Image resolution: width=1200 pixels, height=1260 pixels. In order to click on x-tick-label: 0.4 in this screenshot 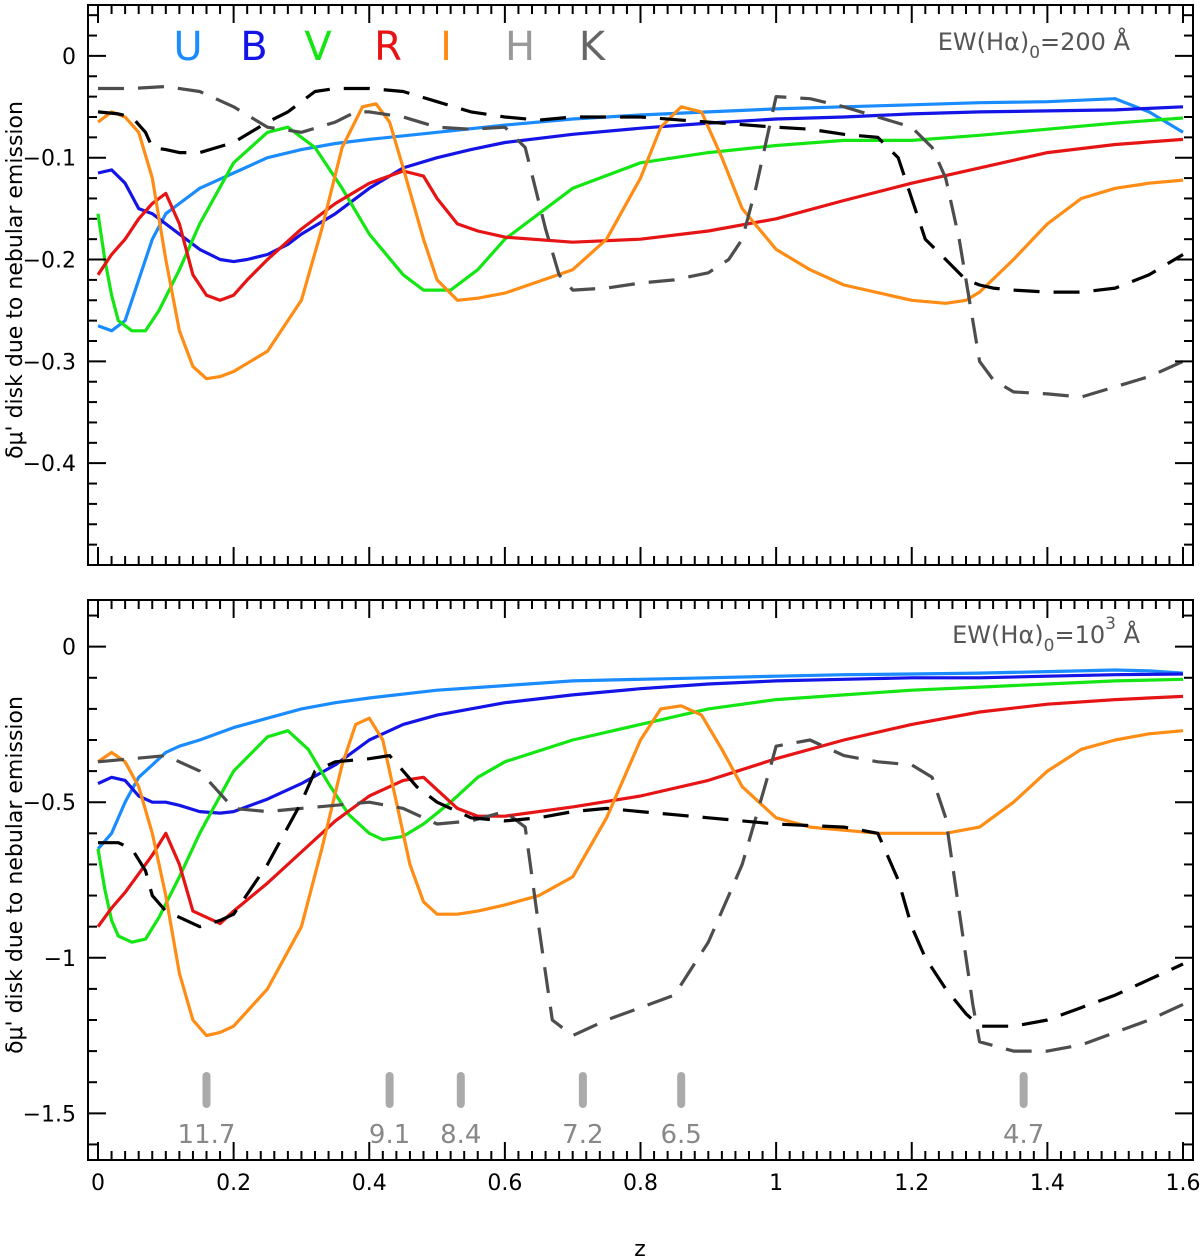, I will do `click(369, 1183)`.